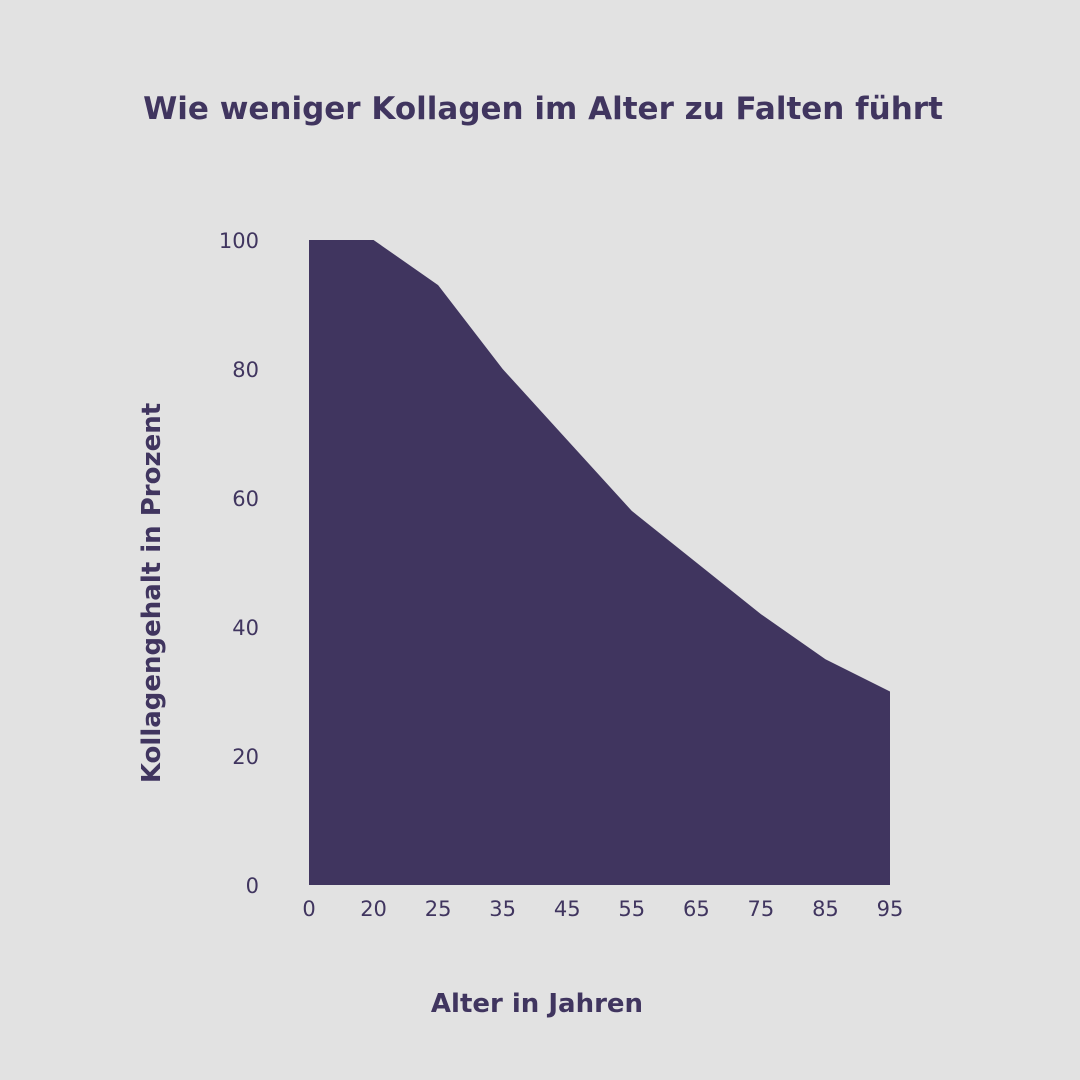 Image resolution: width=1080 pixels, height=1080 pixels. I want to click on y-tick-label: 100, so click(239, 241).